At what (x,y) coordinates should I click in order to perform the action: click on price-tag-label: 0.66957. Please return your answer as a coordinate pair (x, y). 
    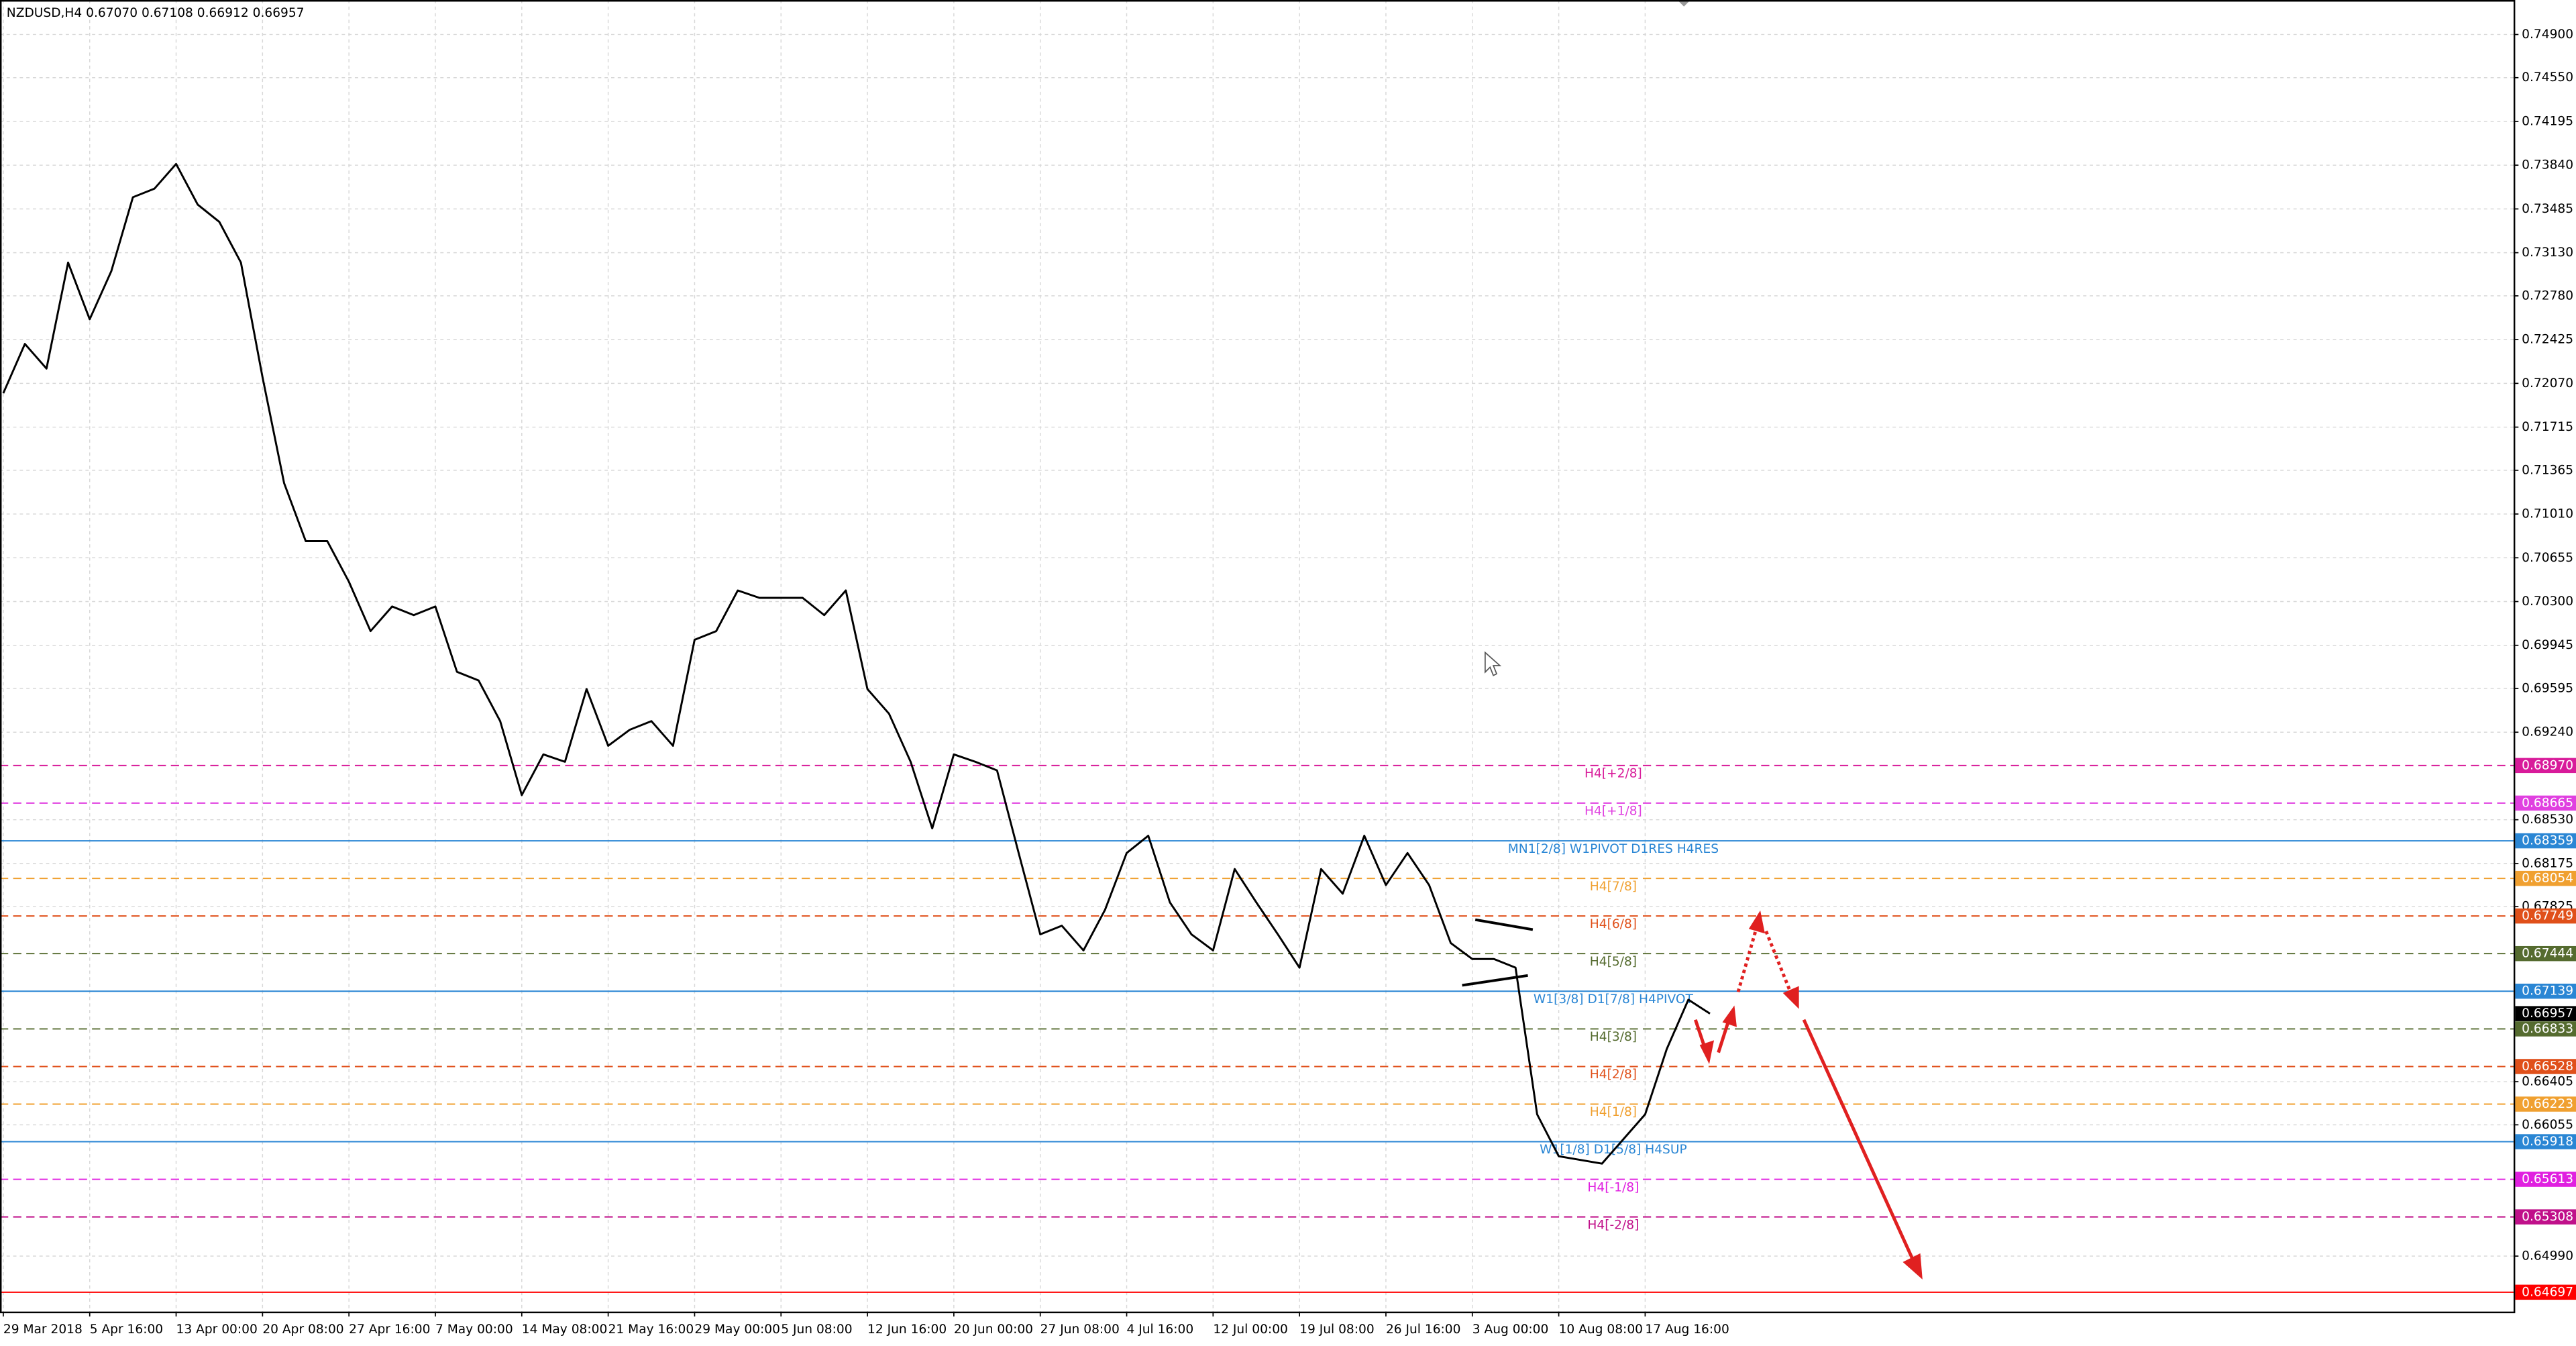
    Looking at the image, I should click on (2547, 1014).